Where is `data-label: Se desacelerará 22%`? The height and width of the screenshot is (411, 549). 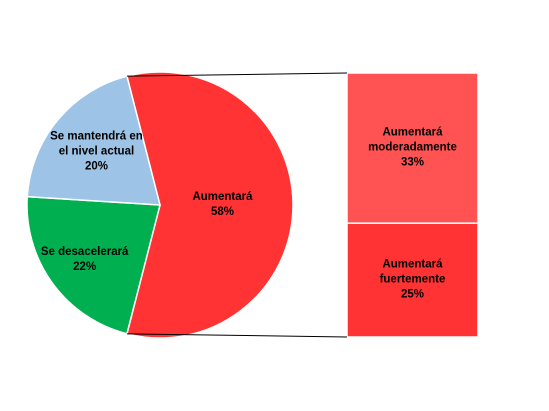 data-label: Se desacelerará 22% is located at coordinates (85, 260).